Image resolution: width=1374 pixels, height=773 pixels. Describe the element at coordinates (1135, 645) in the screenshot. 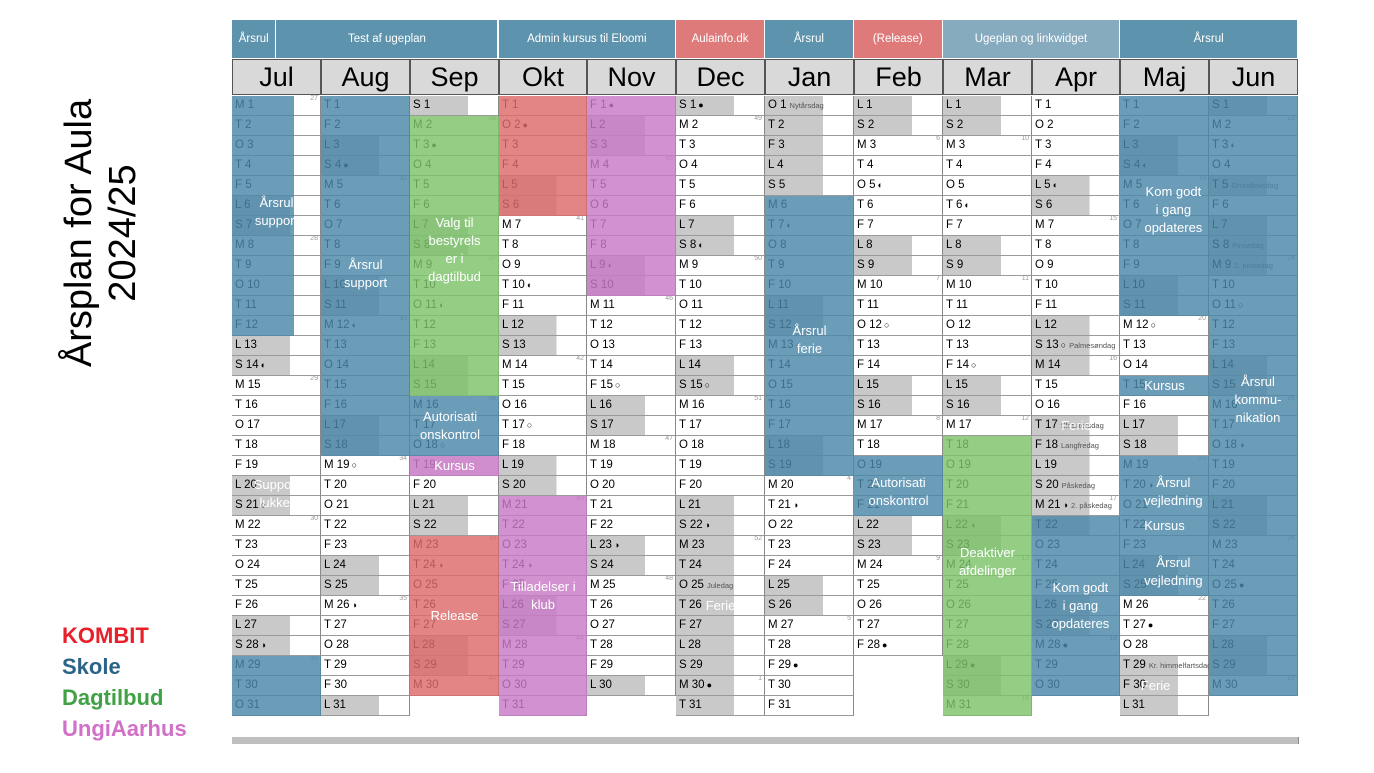

I see `day-label: O 28` at that location.